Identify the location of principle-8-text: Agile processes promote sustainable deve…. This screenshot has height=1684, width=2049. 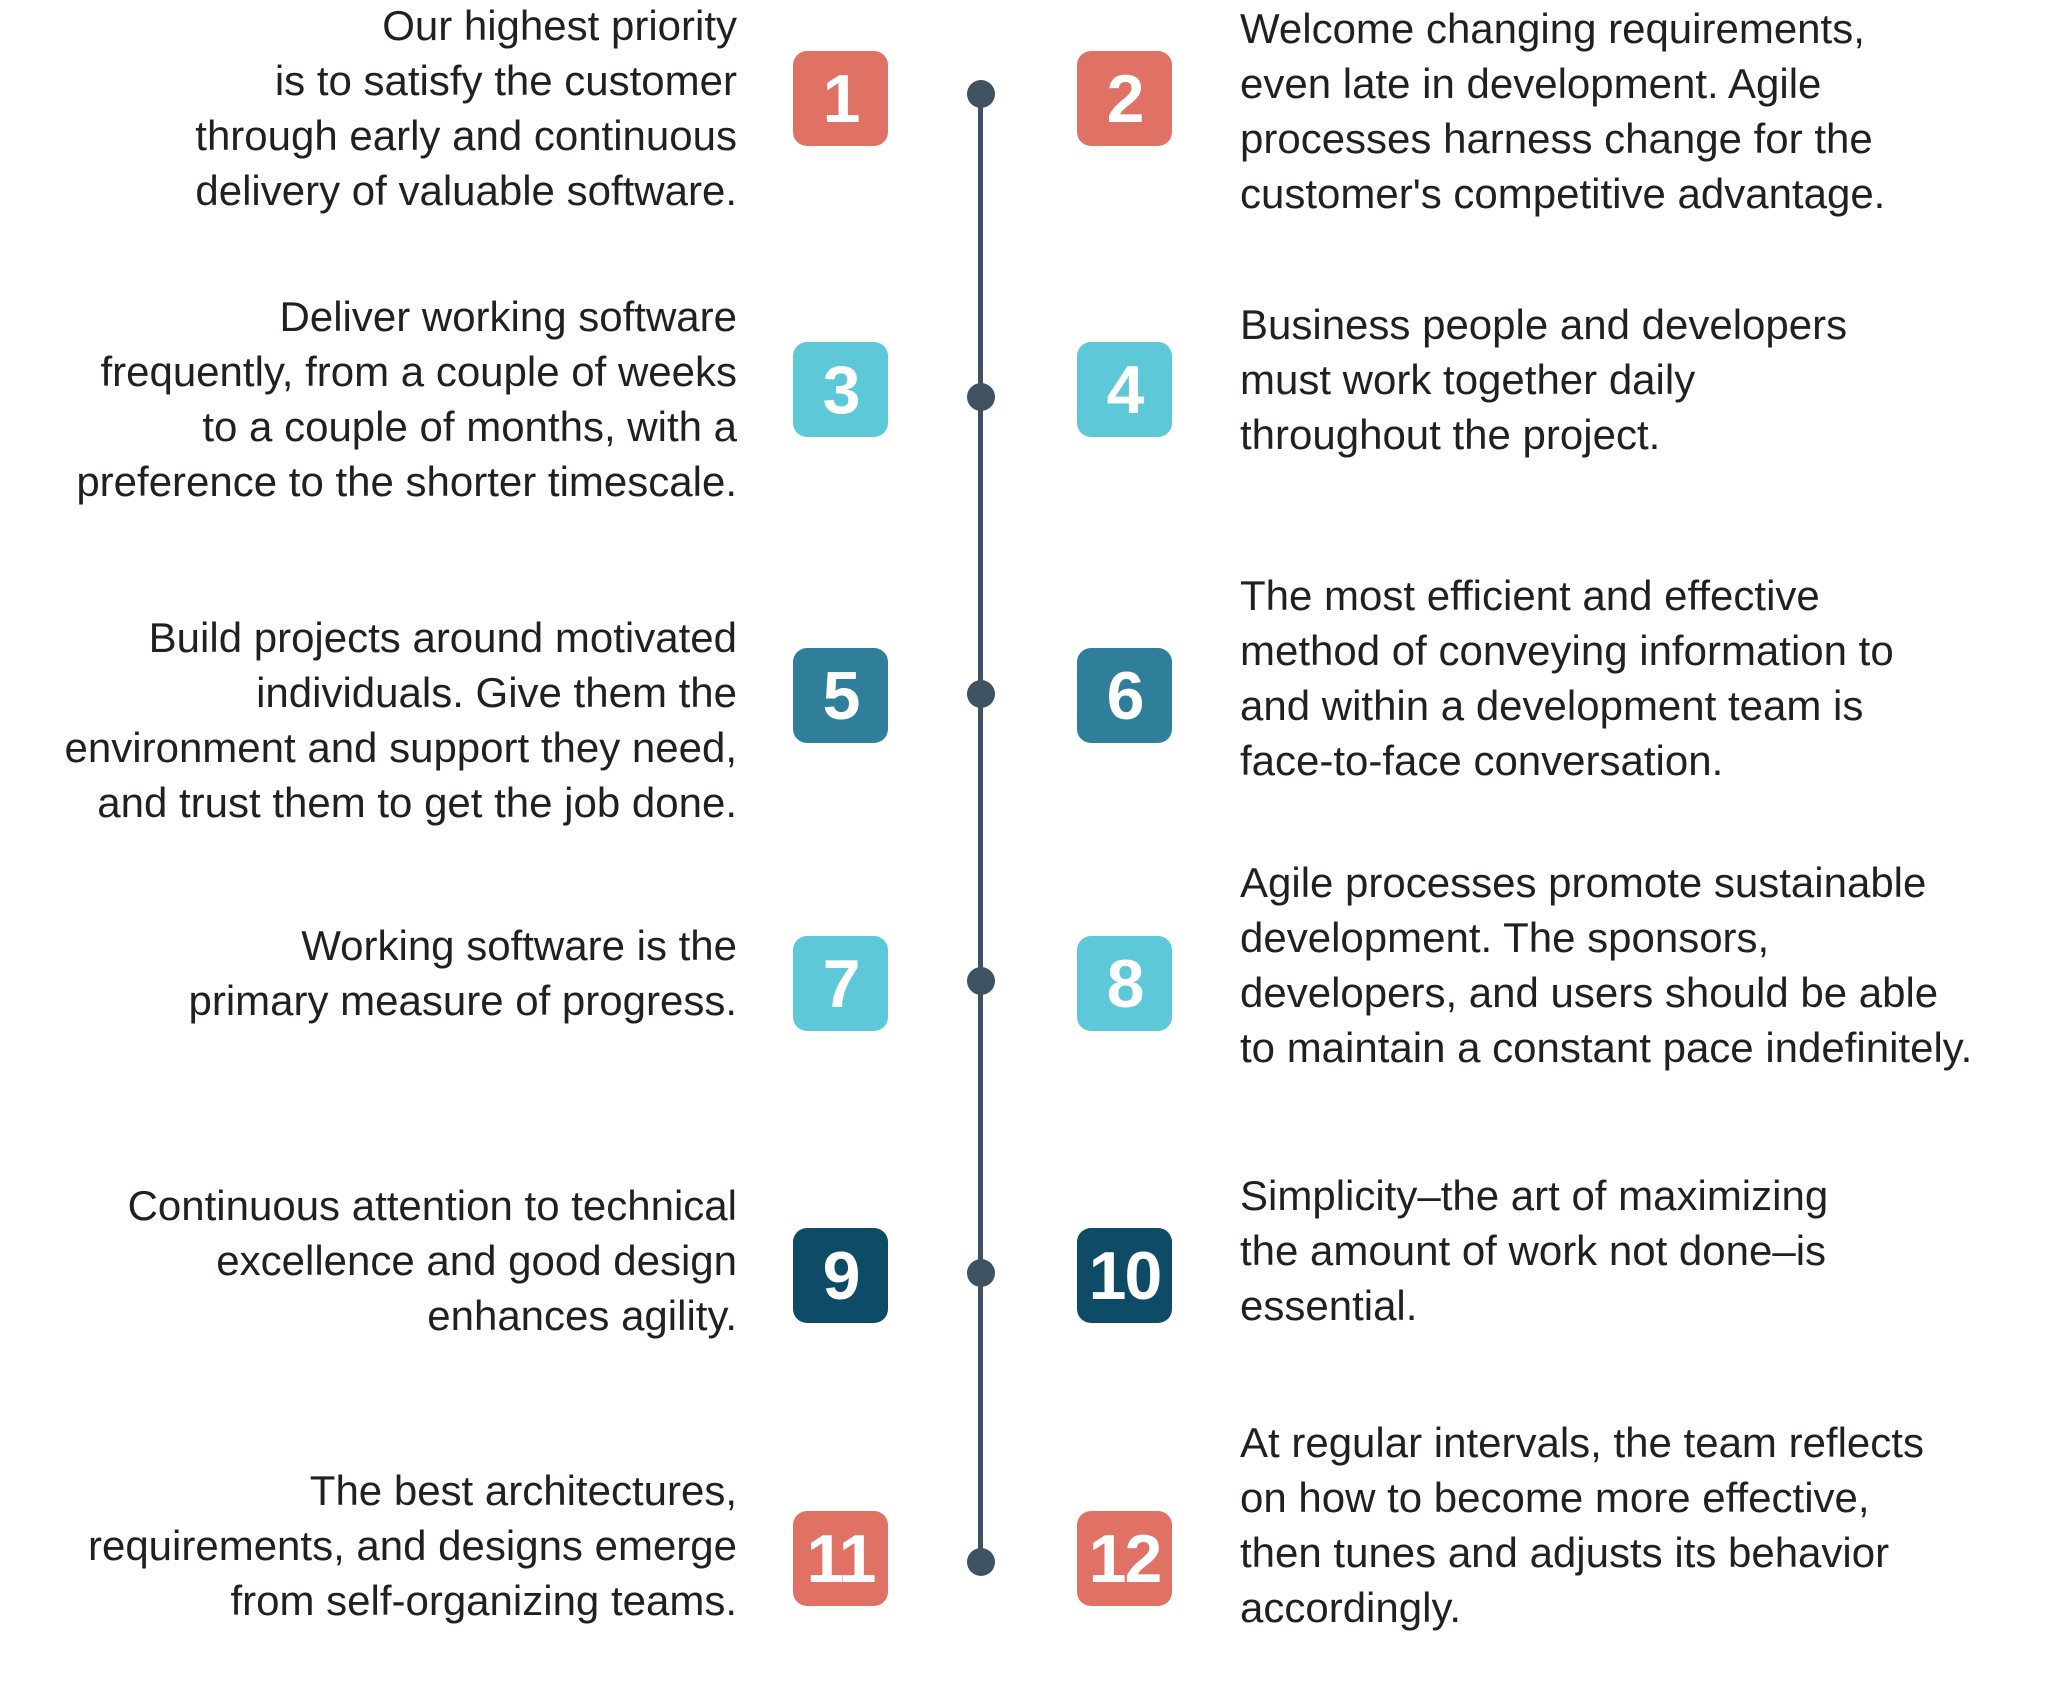
(1606, 965).